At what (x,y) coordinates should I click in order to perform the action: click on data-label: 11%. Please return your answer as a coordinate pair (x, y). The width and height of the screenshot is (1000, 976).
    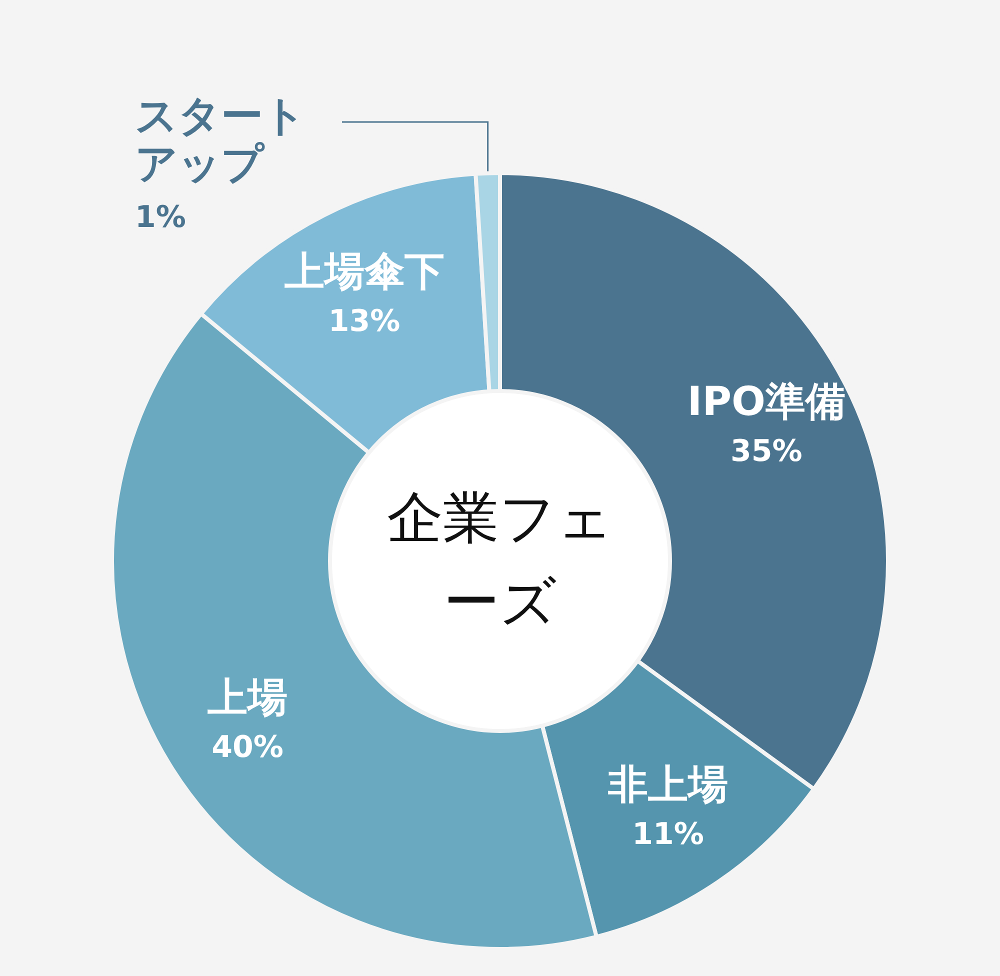
    Looking at the image, I should click on (668, 834).